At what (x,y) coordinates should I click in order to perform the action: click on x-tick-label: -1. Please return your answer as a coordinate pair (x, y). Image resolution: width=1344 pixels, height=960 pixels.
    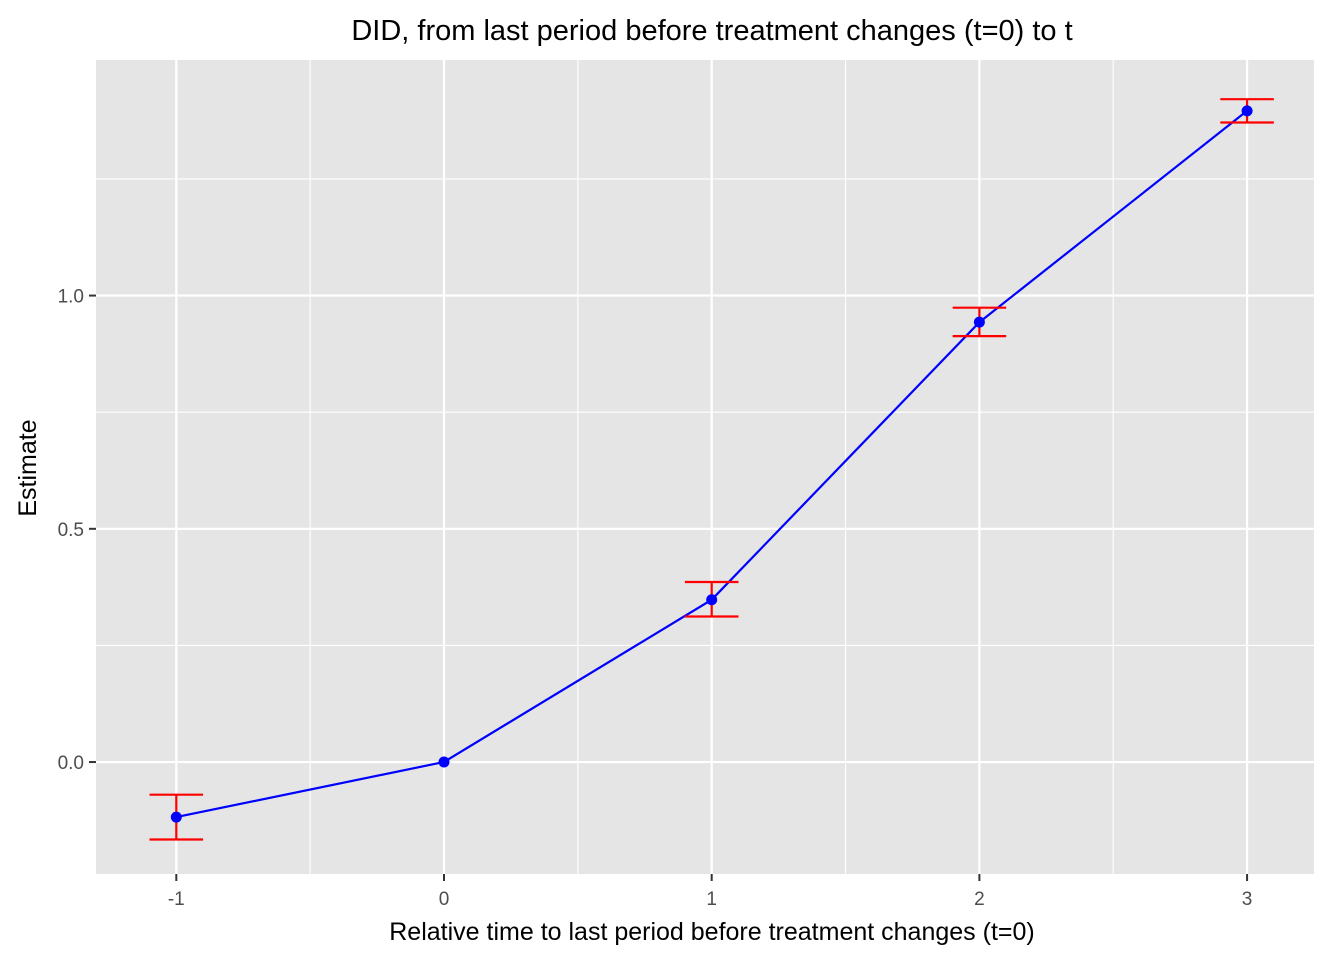
    Looking at the image, I should click on (176, 899).